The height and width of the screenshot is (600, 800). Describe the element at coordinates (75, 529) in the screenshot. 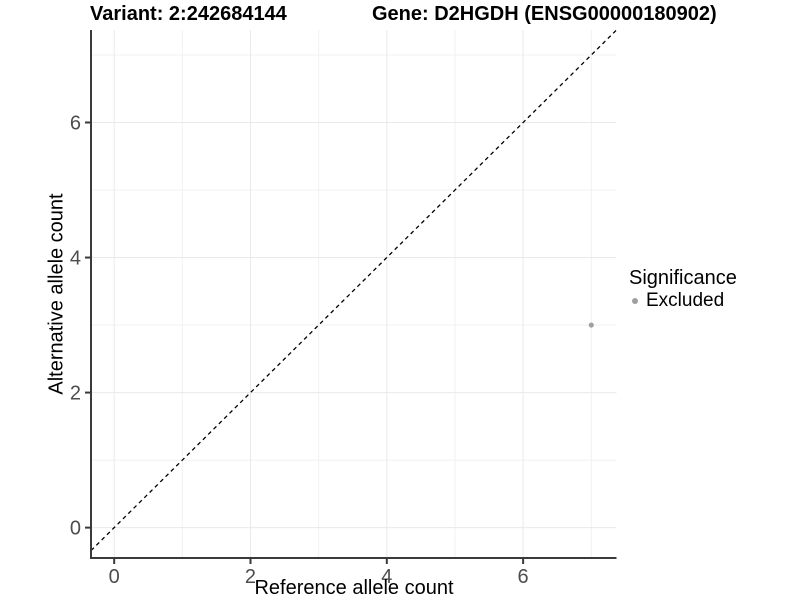

I see `y-tick-label: 0` at that location.